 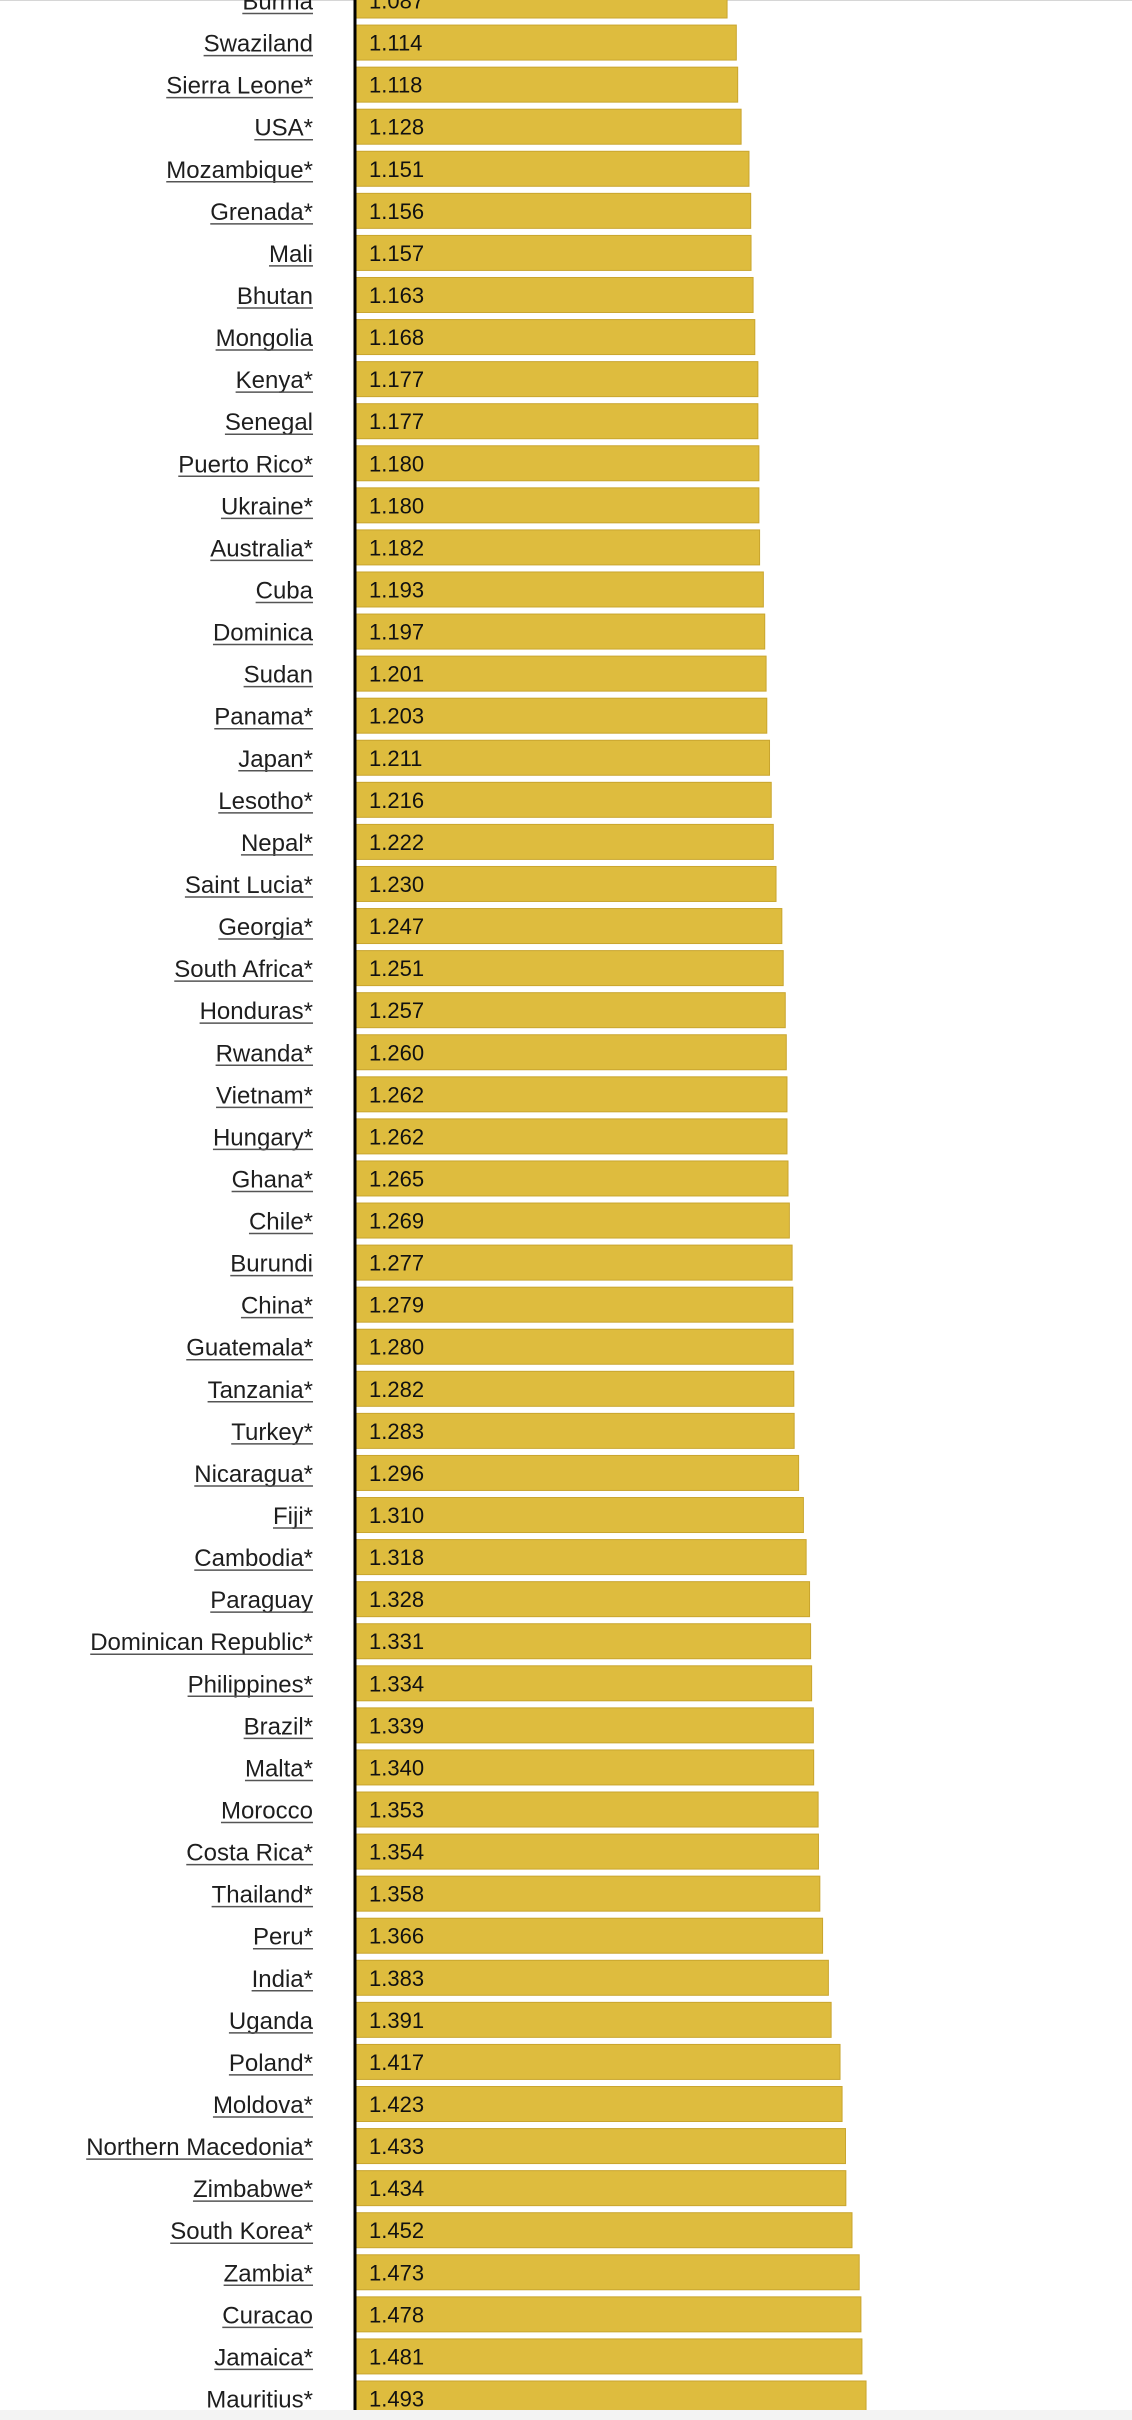 I want to click on country-label: Burundi, so click(x=271, y=1264).